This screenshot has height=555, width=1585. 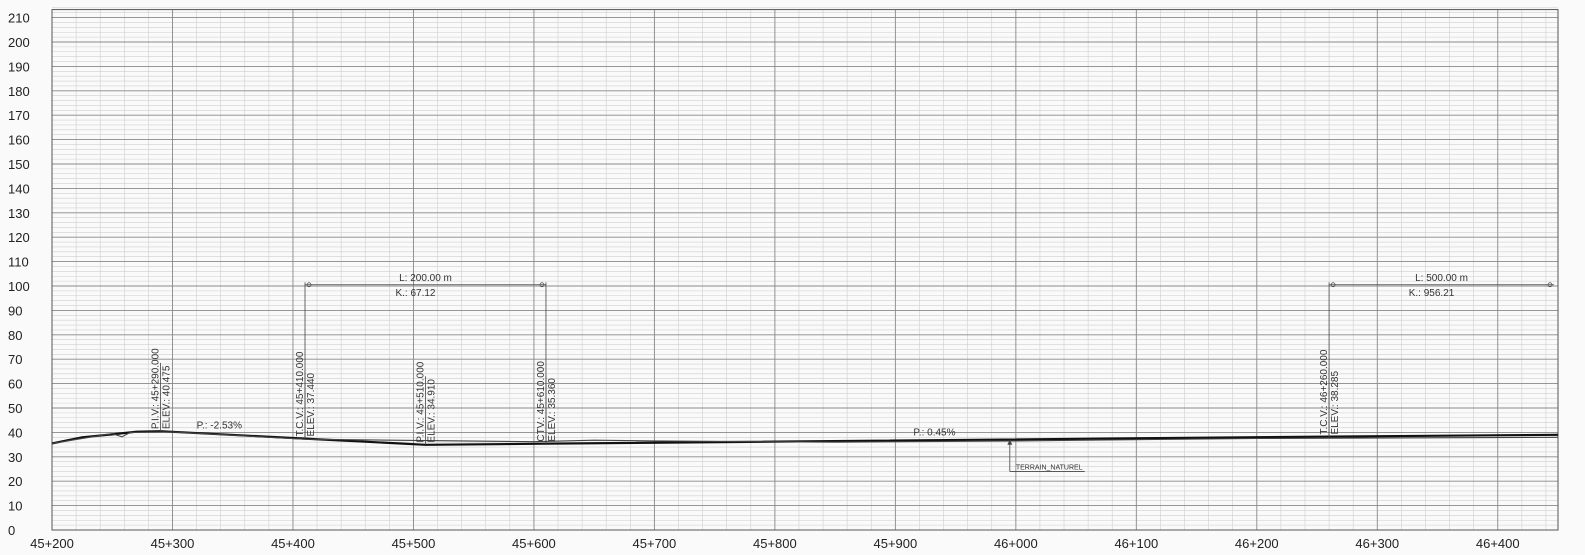 I want to click on y-tick-label: 50, so click(x=15, y=408).